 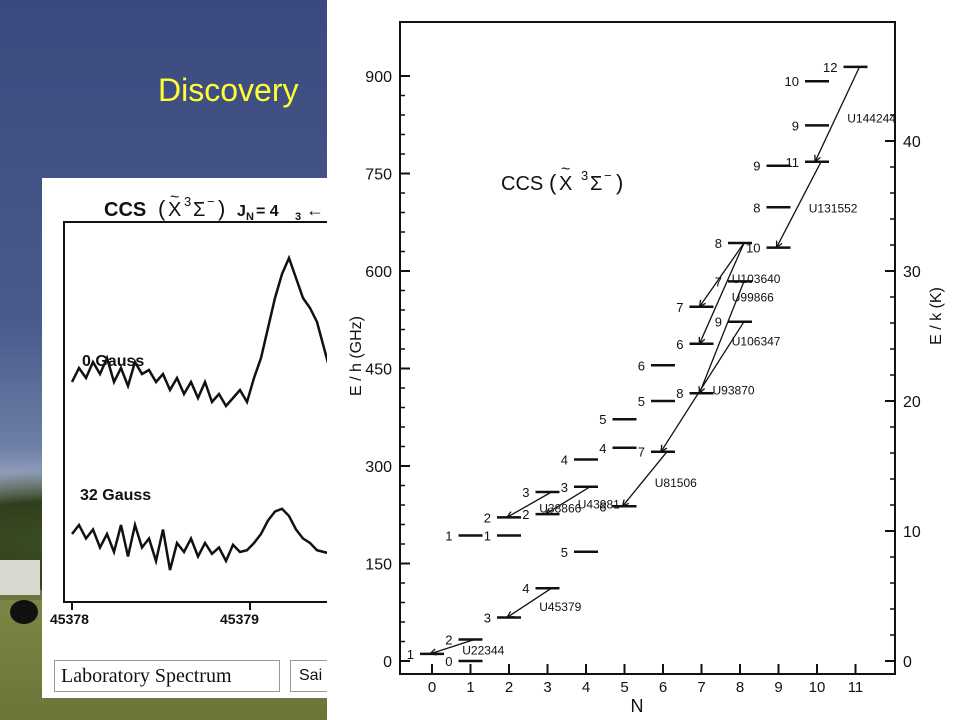 I want to click on trace-0-gauss, so click(x=206, y=336).